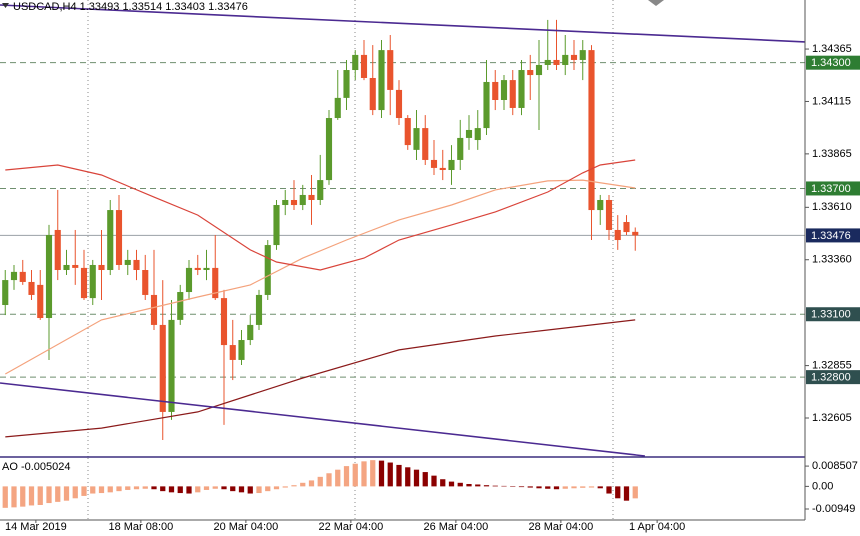 This screenshot has width=860, height=536. What do you see at coordinates (560, 527) in the screenshot?
I see `x-tick-label: 28 Mar 04:00` at bounding box center [560, 527].